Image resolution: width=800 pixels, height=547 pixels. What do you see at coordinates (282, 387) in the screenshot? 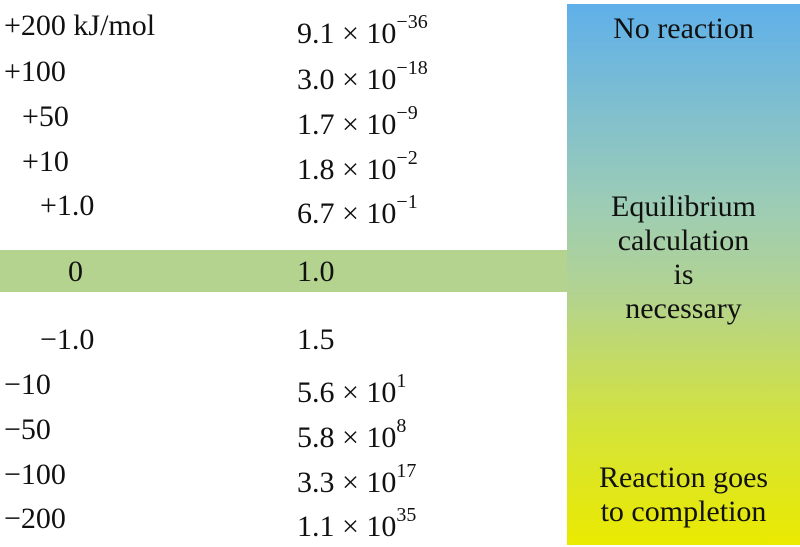
I see `table-row: −10 5.6 × 101` at bounding box center [282, 387].